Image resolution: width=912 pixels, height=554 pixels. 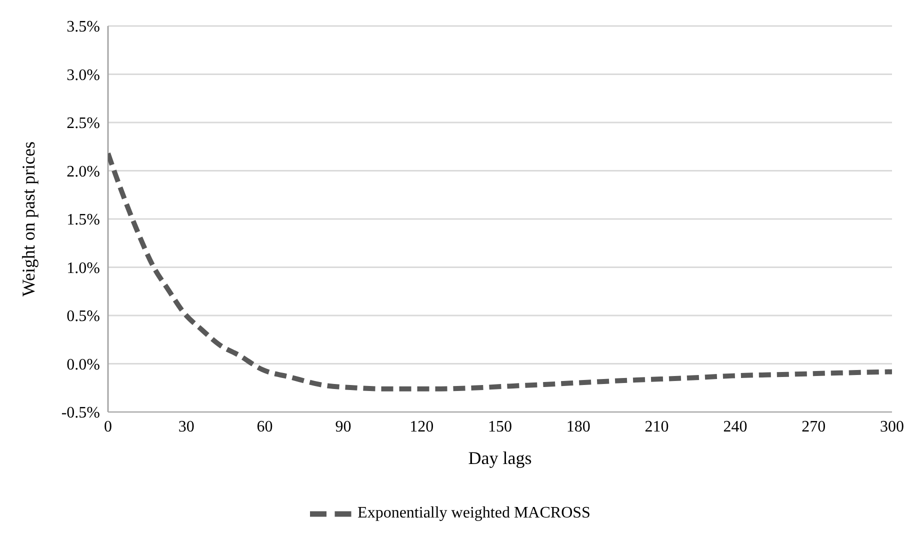 What do you see at coordinates (83, 268) in the screenshot?
I see `y-tick-label: 1.0%` at bounding box center [83, 268].